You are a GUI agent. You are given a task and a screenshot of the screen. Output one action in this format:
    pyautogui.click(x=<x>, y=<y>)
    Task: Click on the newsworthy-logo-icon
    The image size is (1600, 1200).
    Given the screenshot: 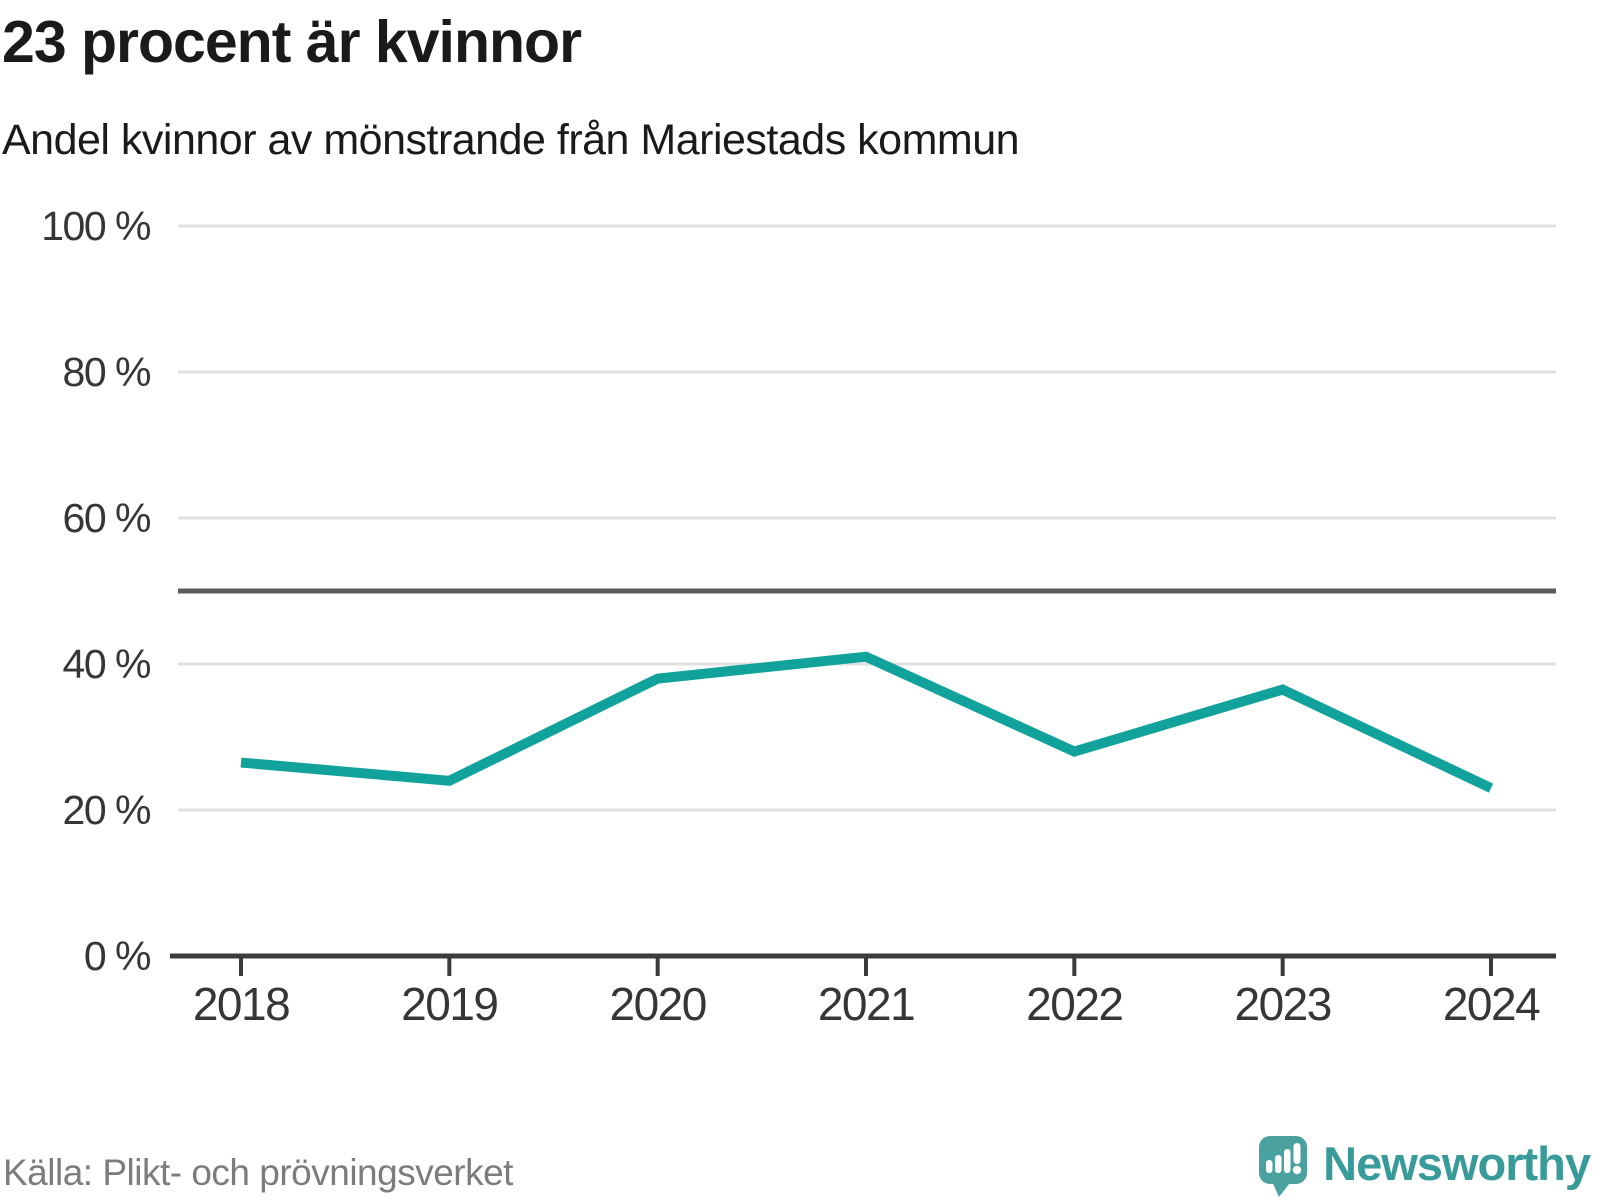 What is the action you would take?
    pyautogui.click(x=1283, y=1166)
    